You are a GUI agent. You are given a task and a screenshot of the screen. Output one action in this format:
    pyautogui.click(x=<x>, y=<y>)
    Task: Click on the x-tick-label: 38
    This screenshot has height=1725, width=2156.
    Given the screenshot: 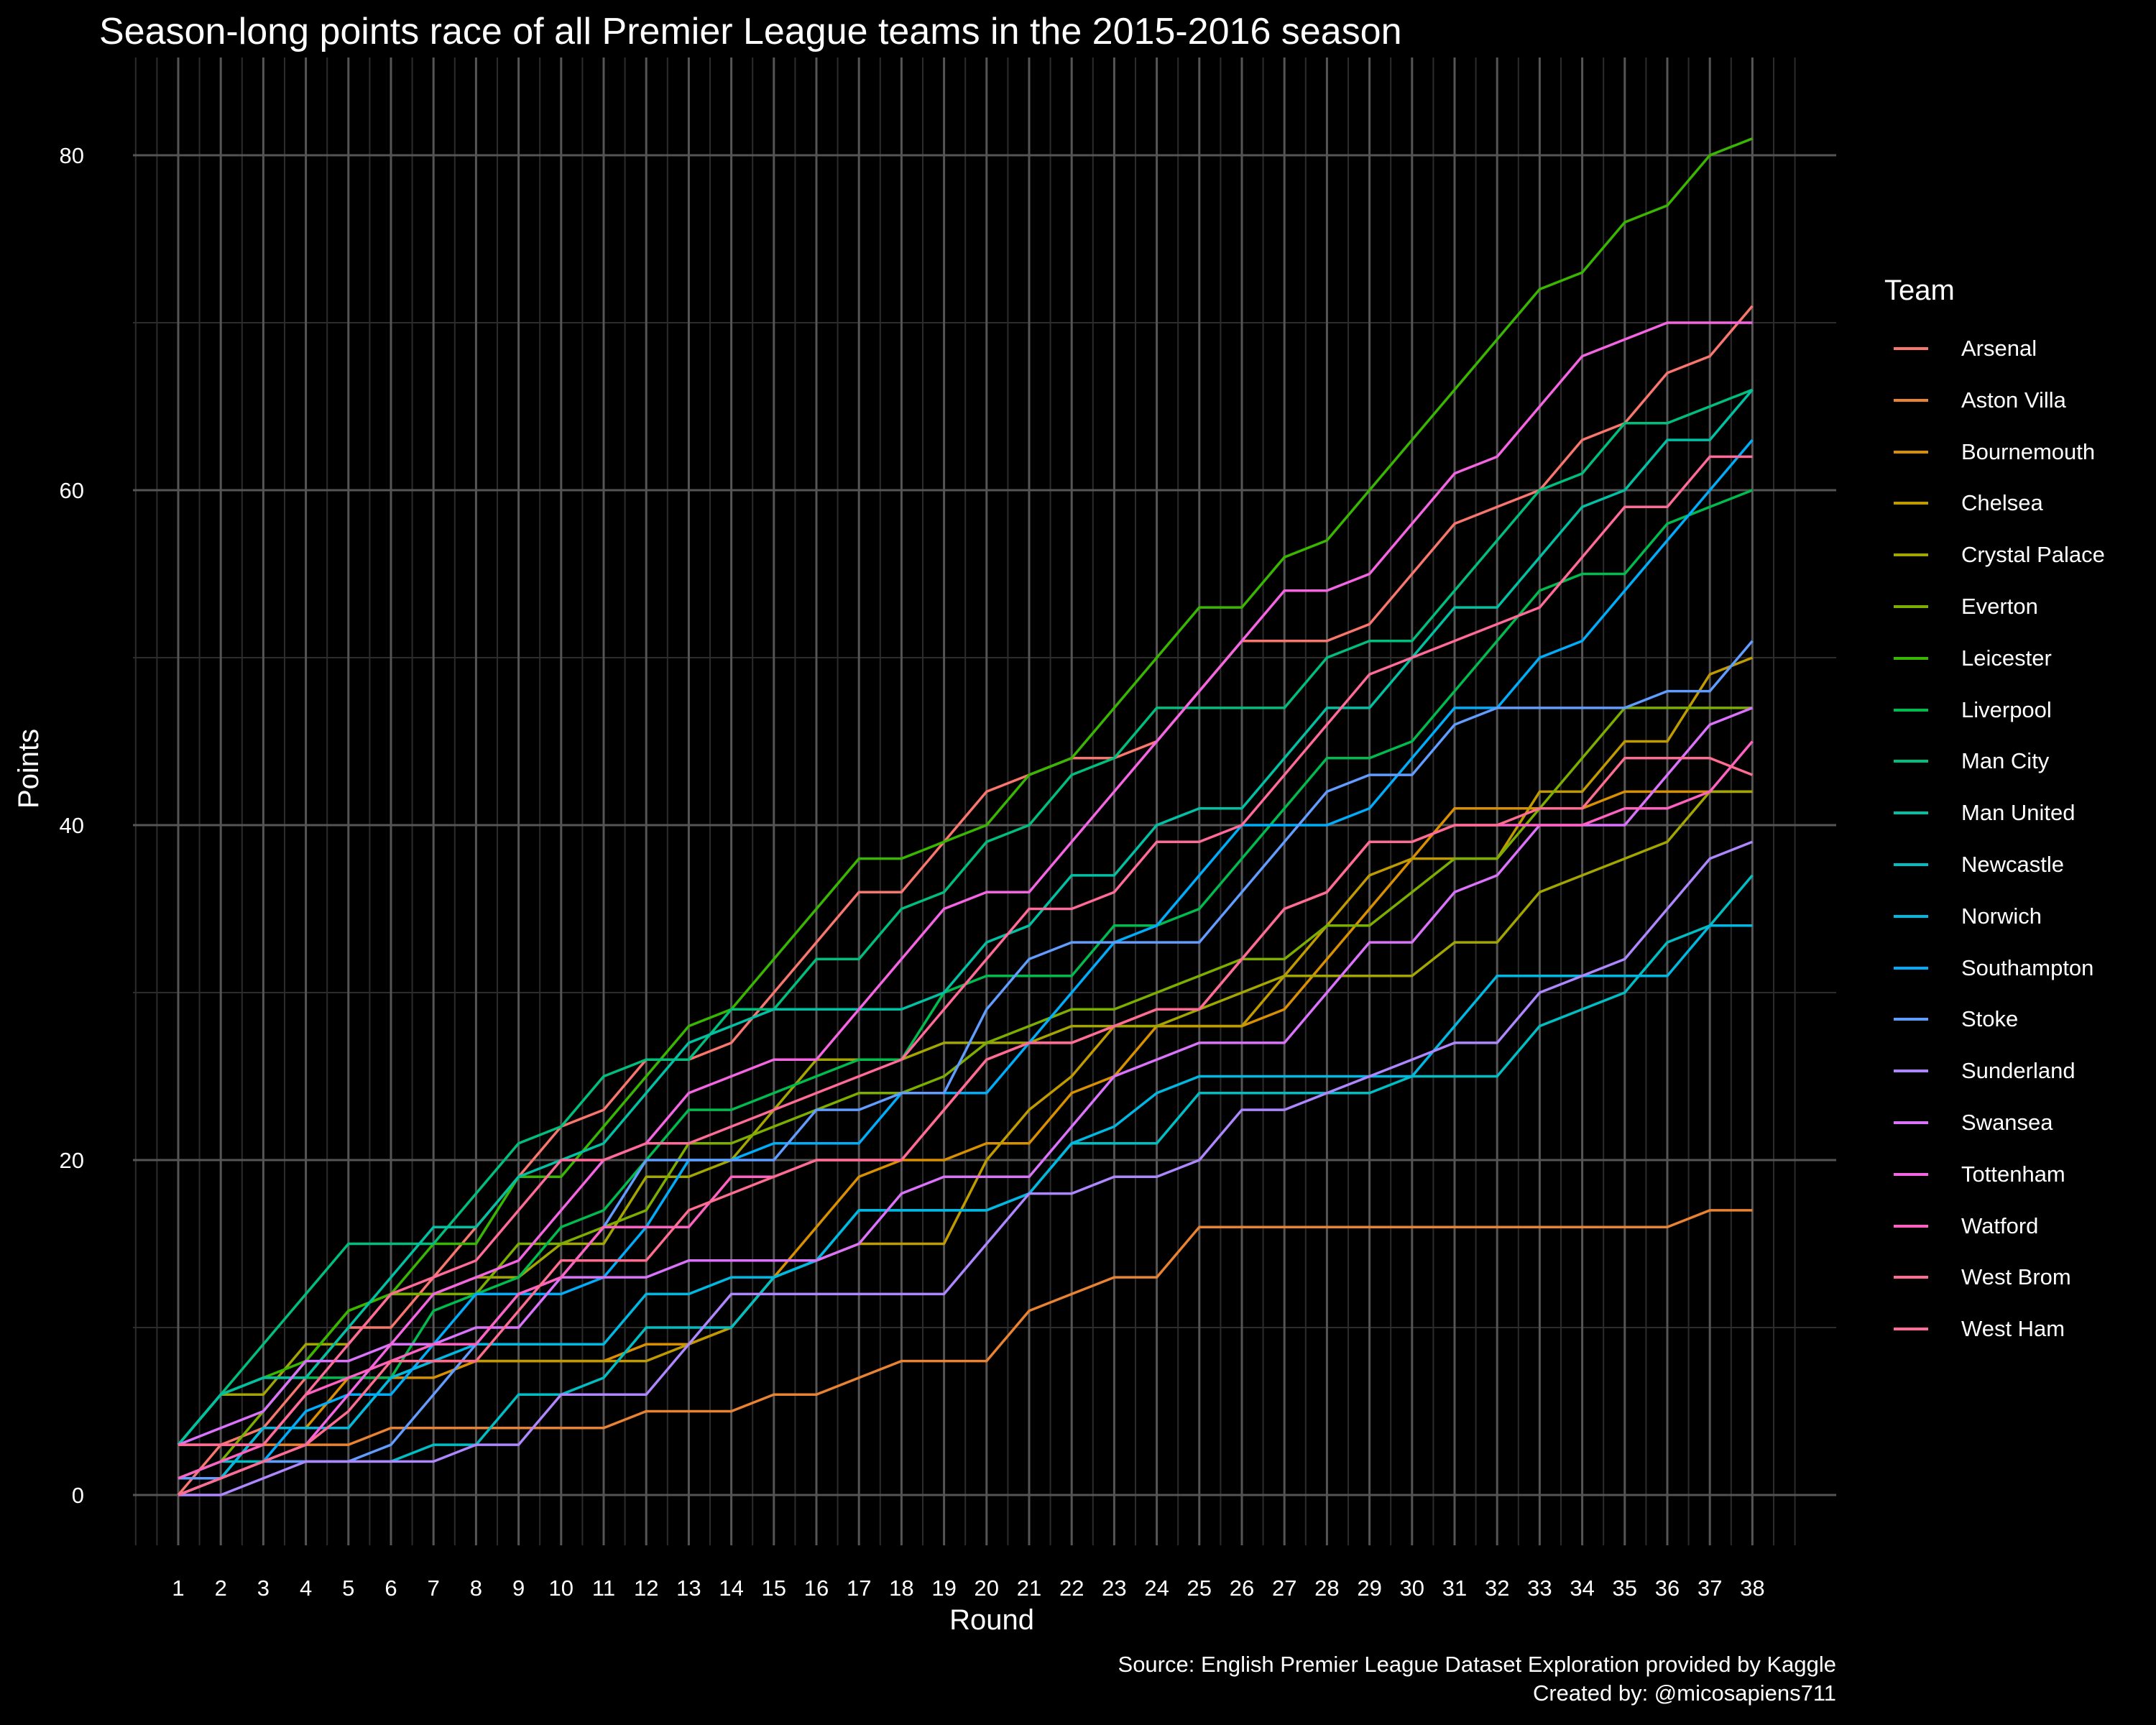 What is the action you would take?
    pyautogui.click(x=1752, y=1588)
    